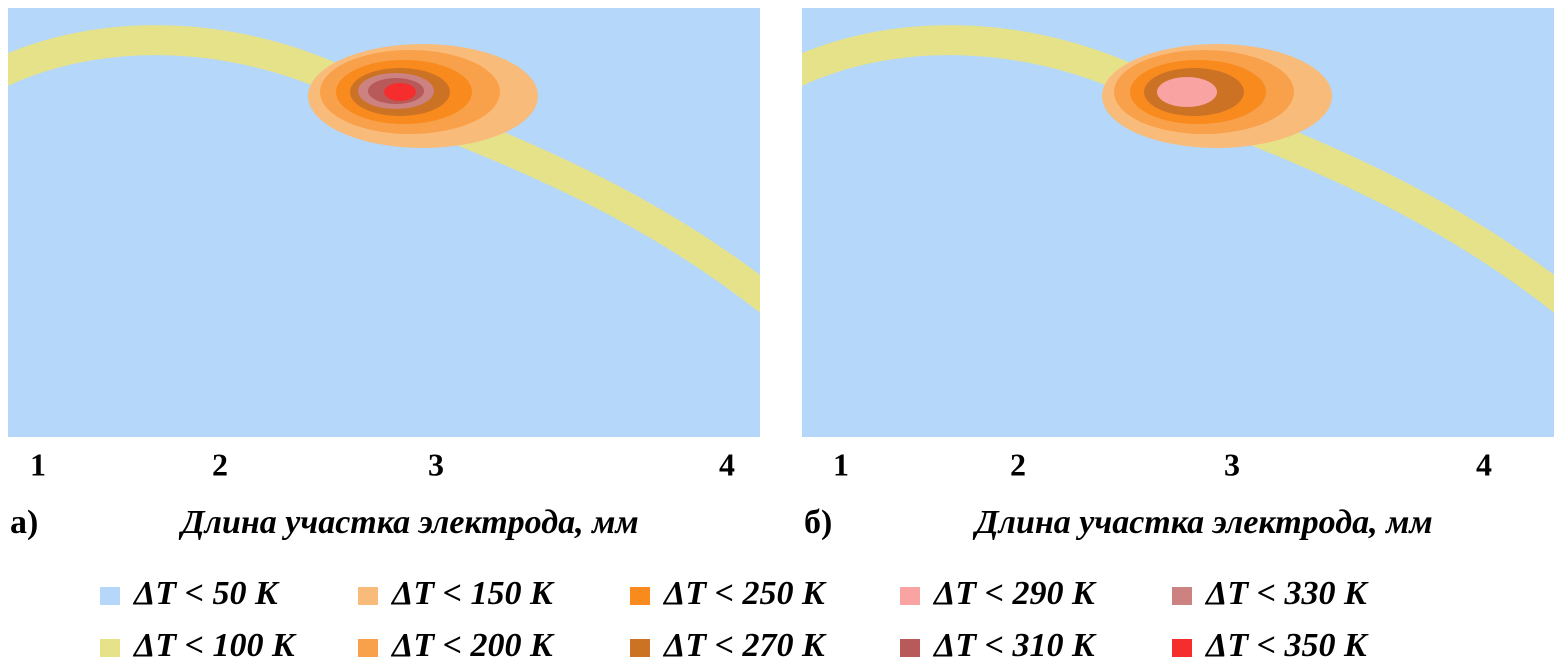 This screenshot has width=1561, height=669. I want to click on legend-item: ΔT < 330 K, so click(1270, 593).